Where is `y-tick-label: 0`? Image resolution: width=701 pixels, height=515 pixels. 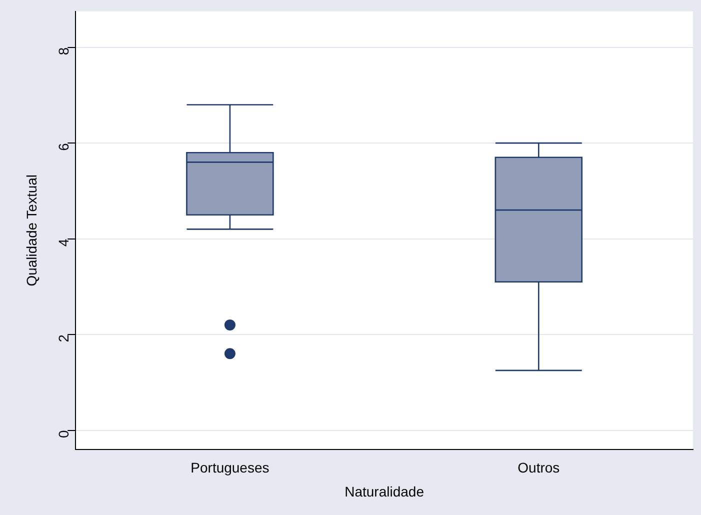 y-tick-label: 0 is located at coordinates (63, 434).